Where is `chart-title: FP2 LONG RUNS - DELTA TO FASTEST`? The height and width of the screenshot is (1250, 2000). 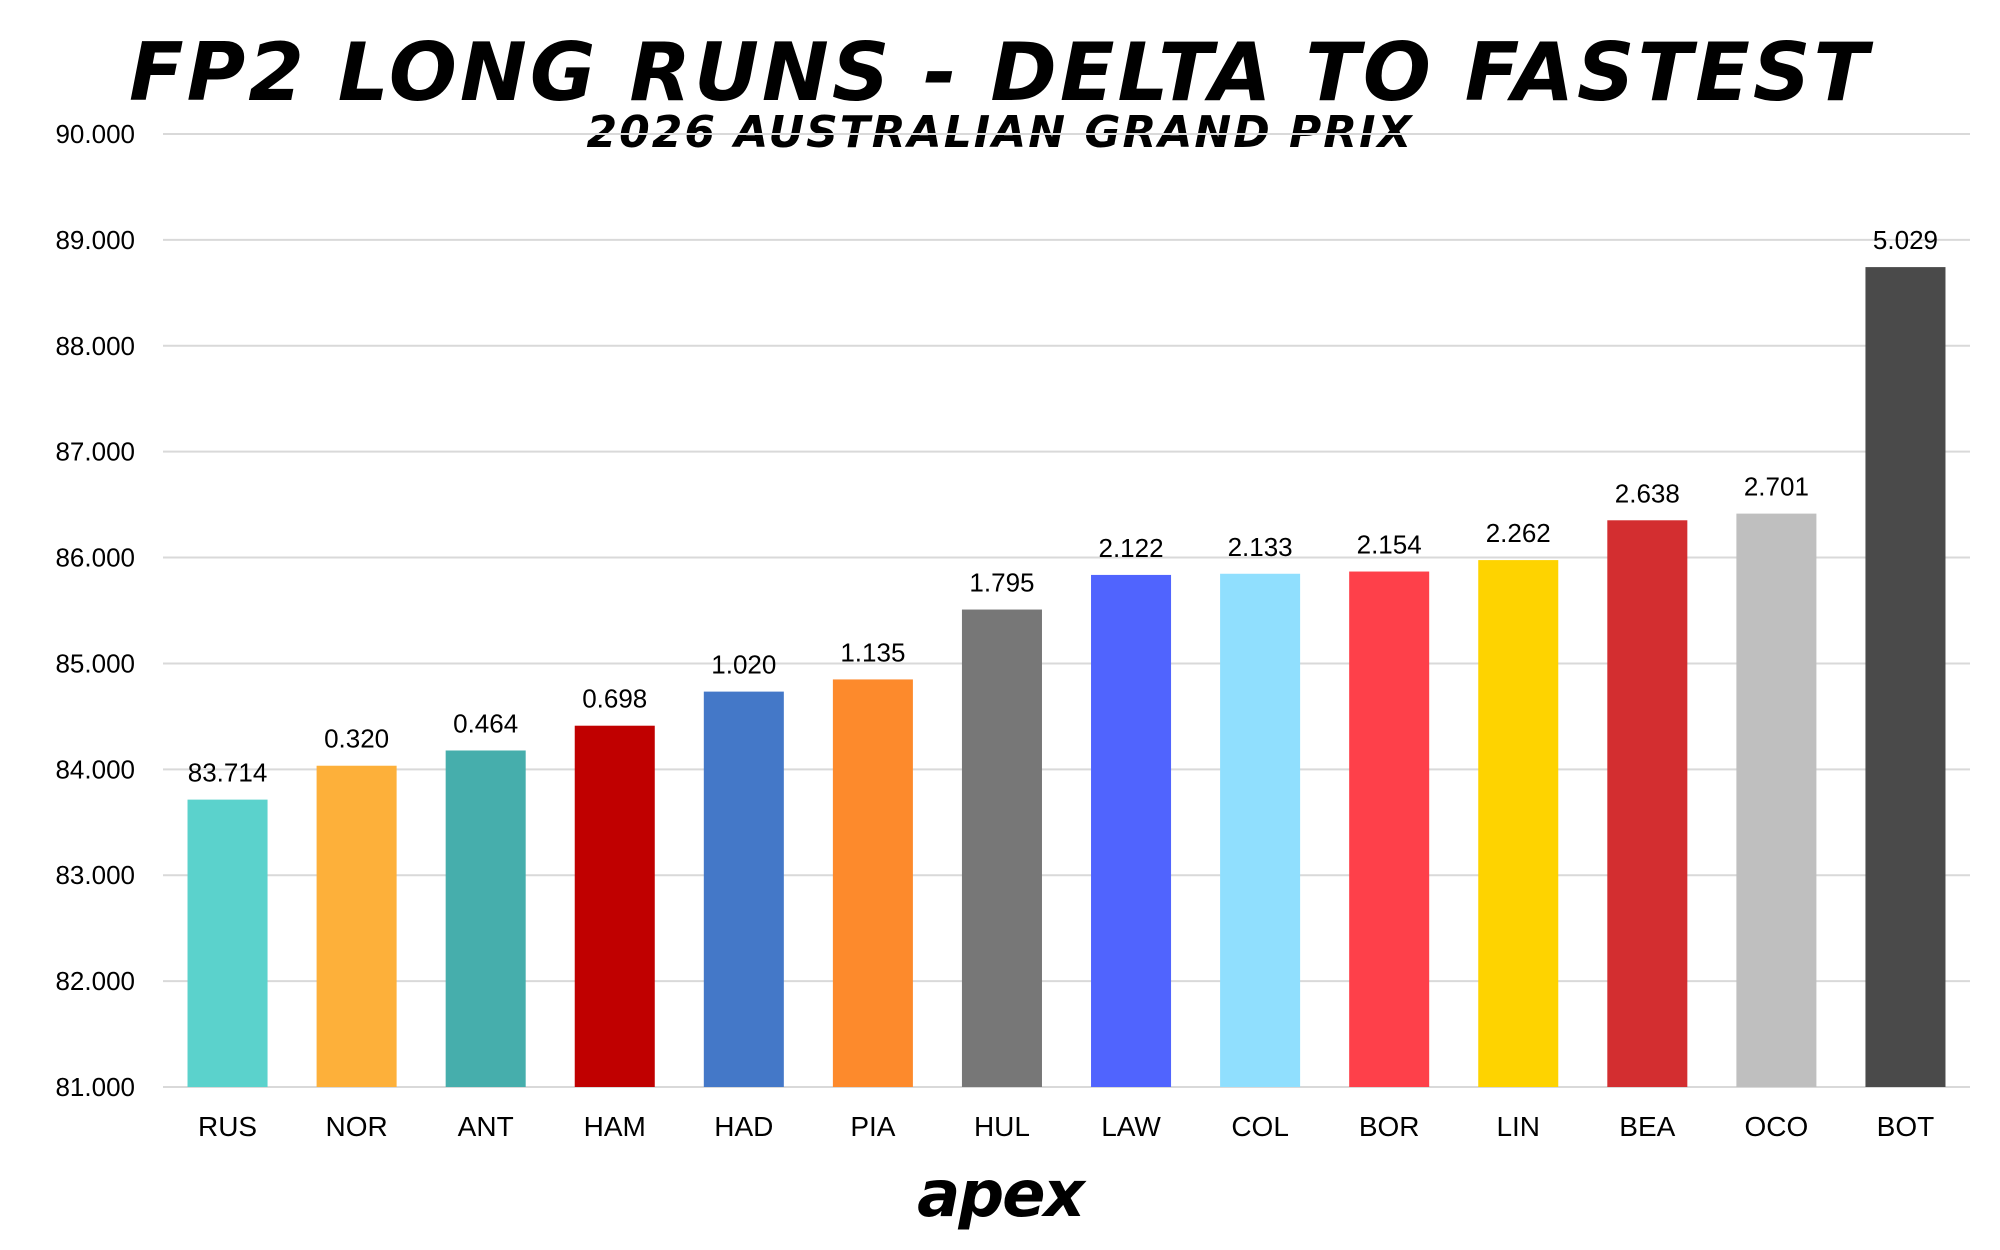
chart-title: FP2 LONG RUNS - DELTA TO FASTEST is located at coordinates (1000, 72).